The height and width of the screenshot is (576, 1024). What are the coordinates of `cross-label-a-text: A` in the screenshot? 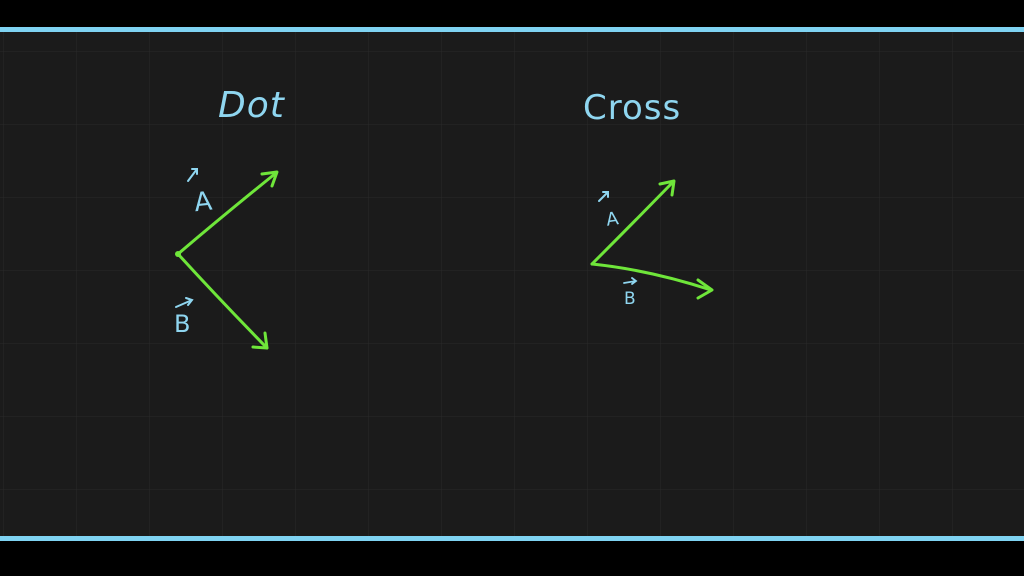 It's located at (613, 219).